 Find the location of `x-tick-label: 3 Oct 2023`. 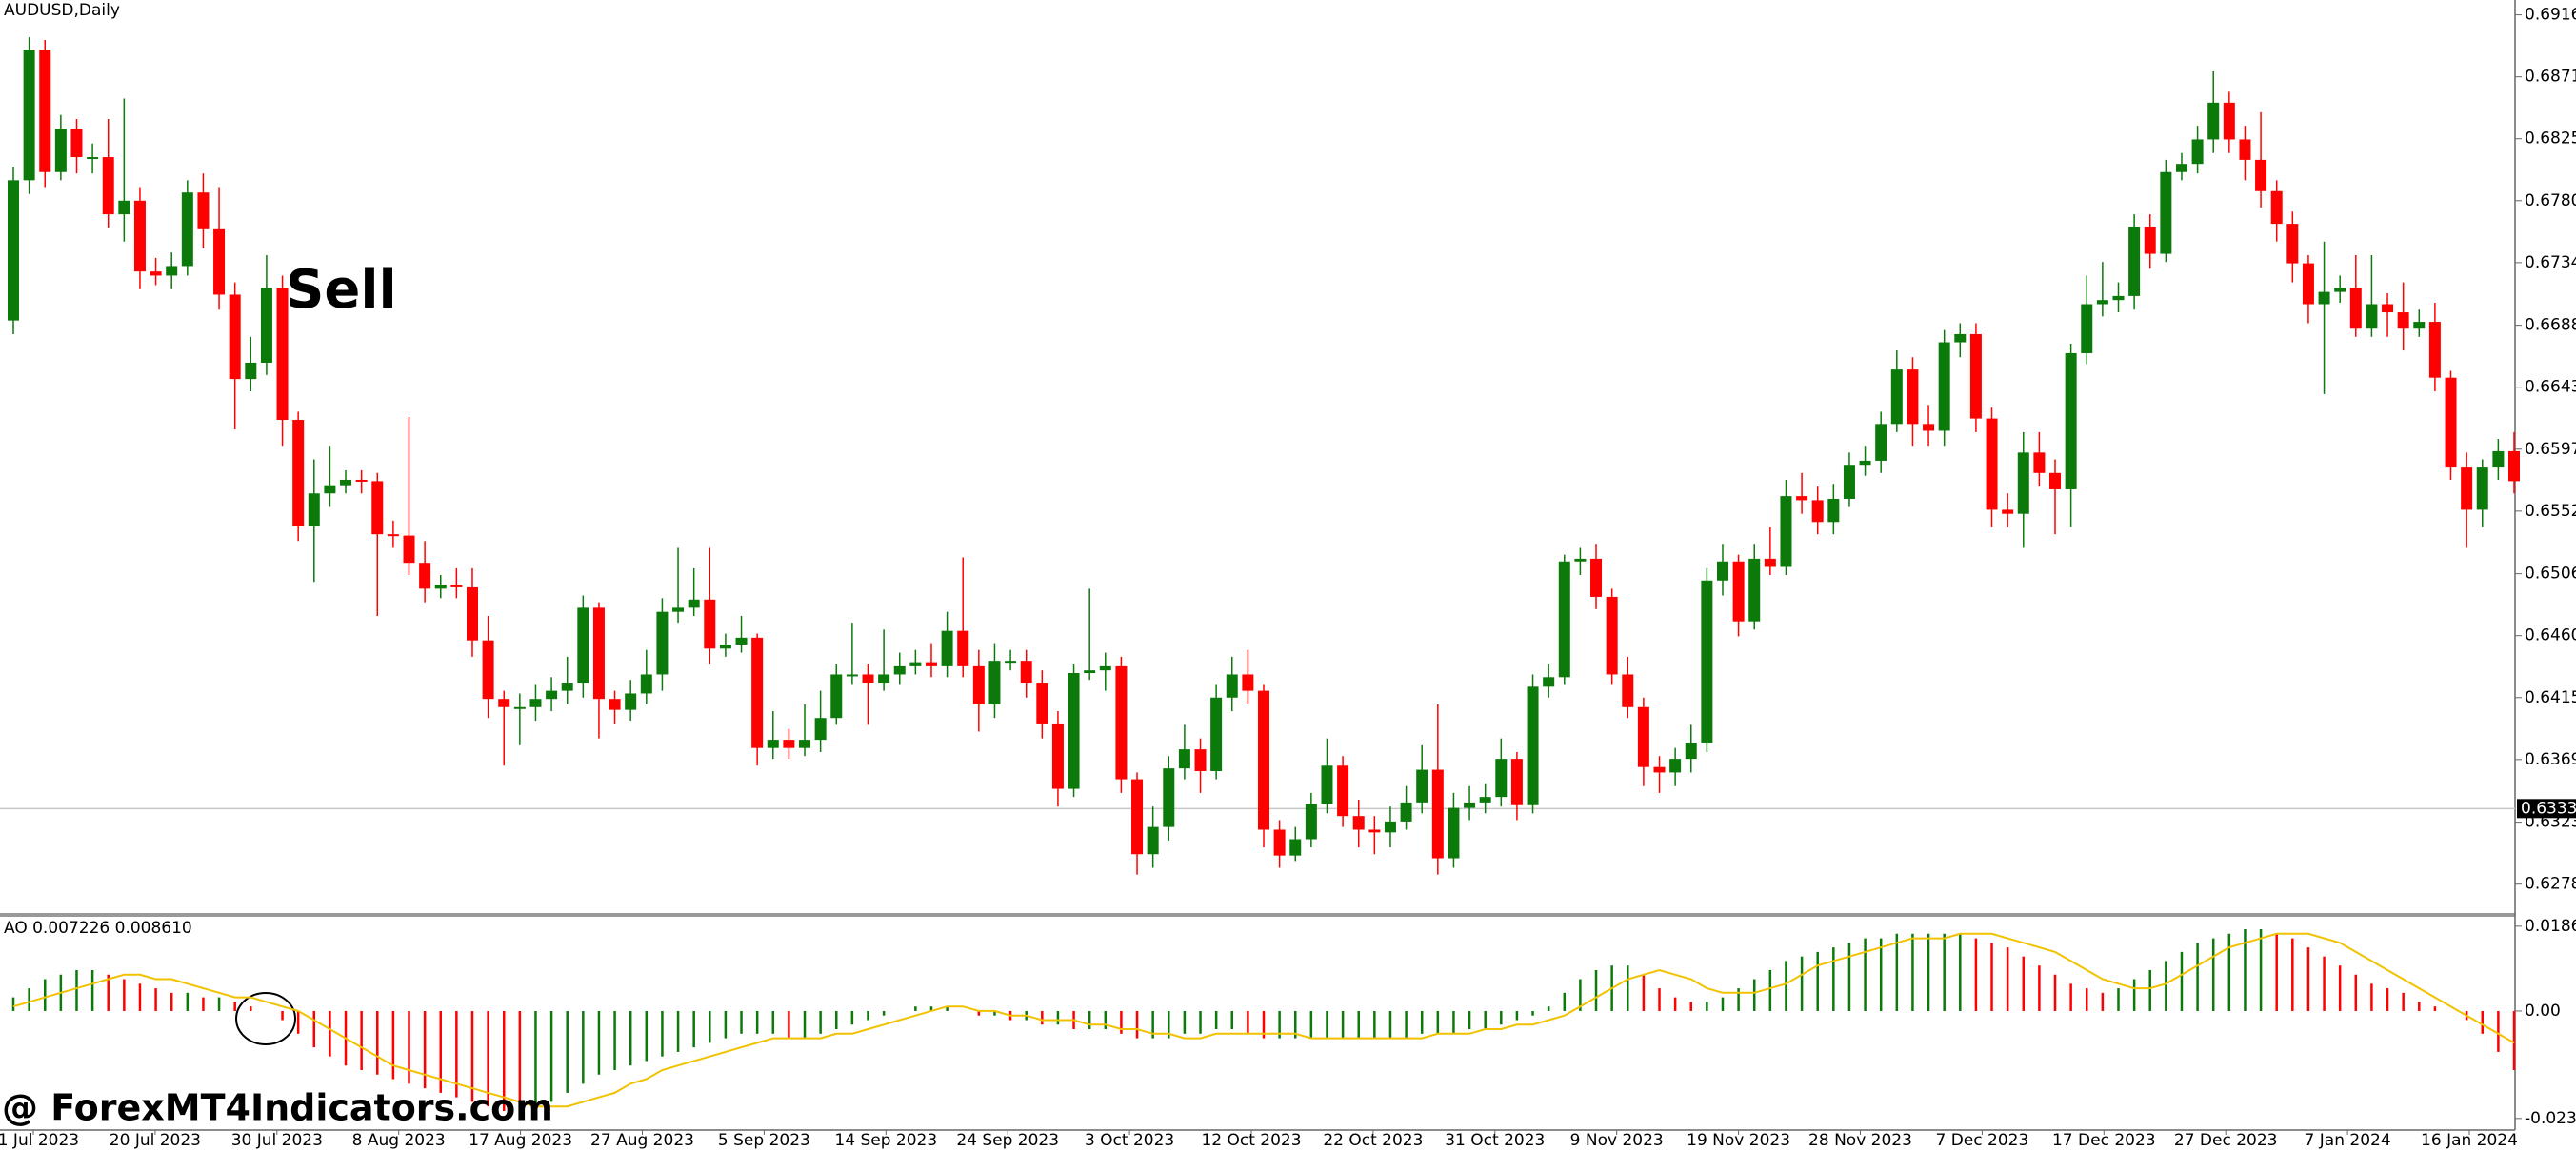

x-tick-label: 3 Oct 2023 is located at coordinates (1129, 1140).